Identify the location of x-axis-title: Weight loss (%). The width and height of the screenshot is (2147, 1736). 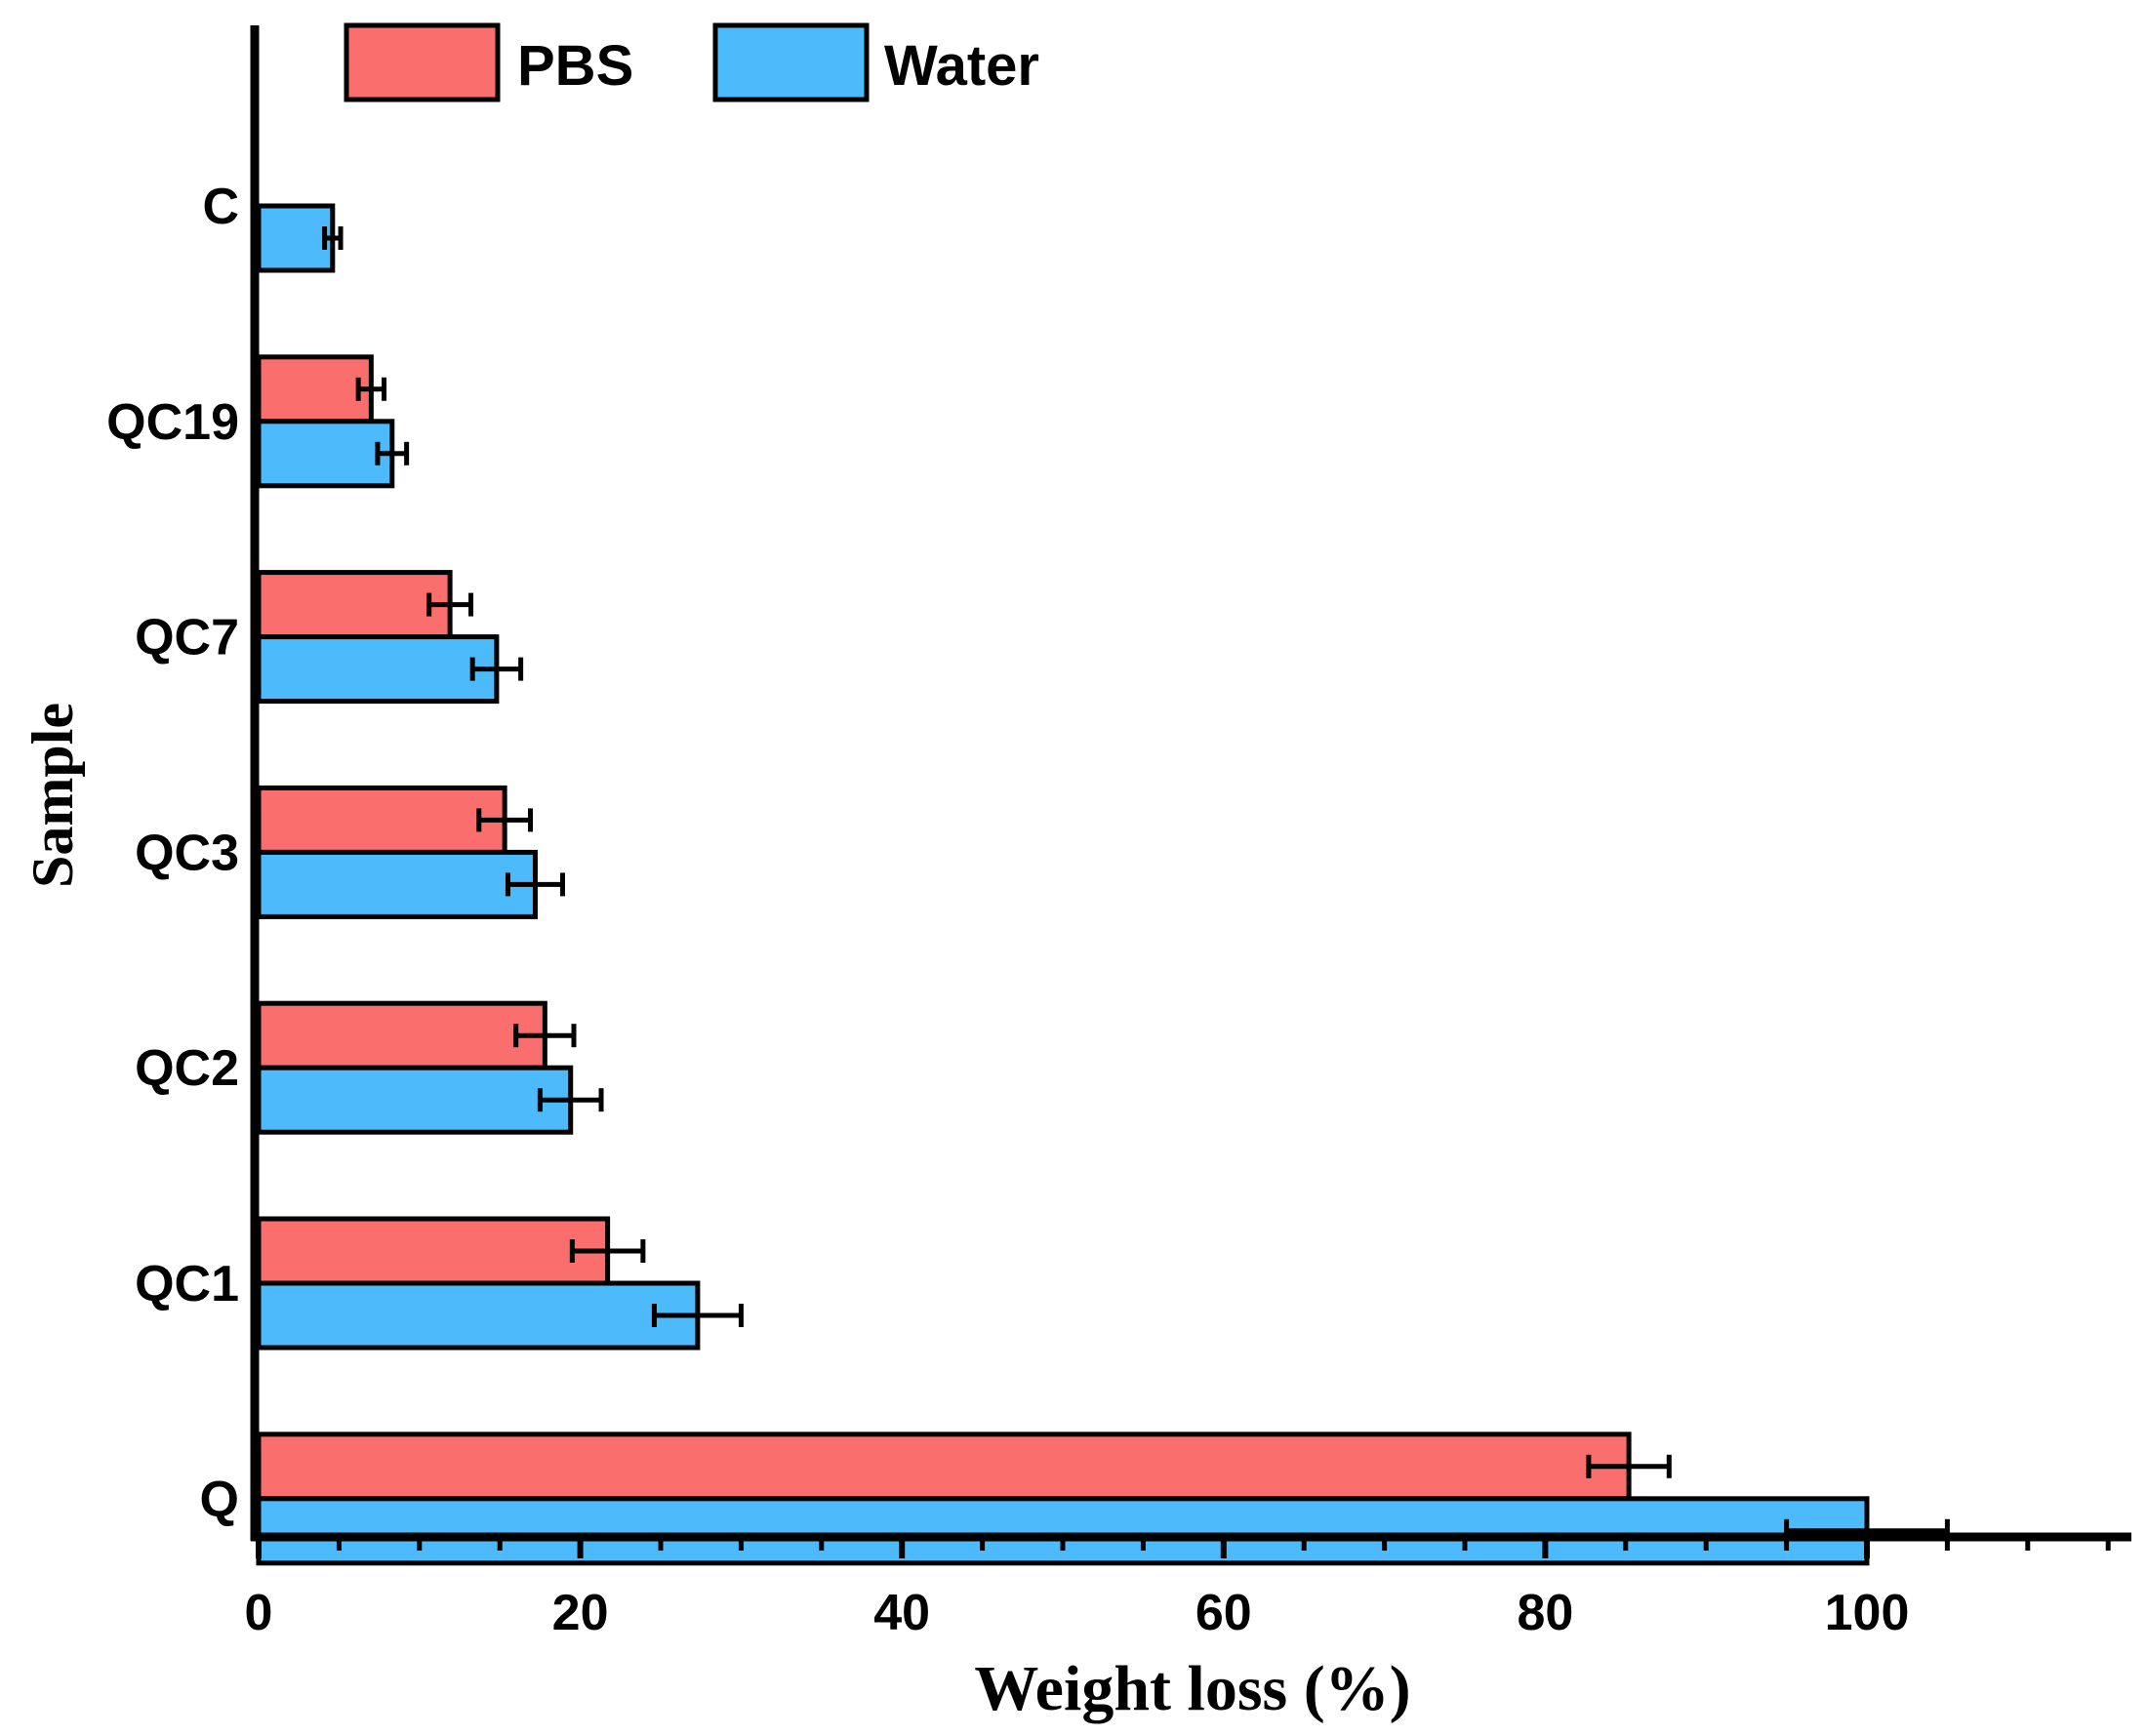
(1192, 1688).